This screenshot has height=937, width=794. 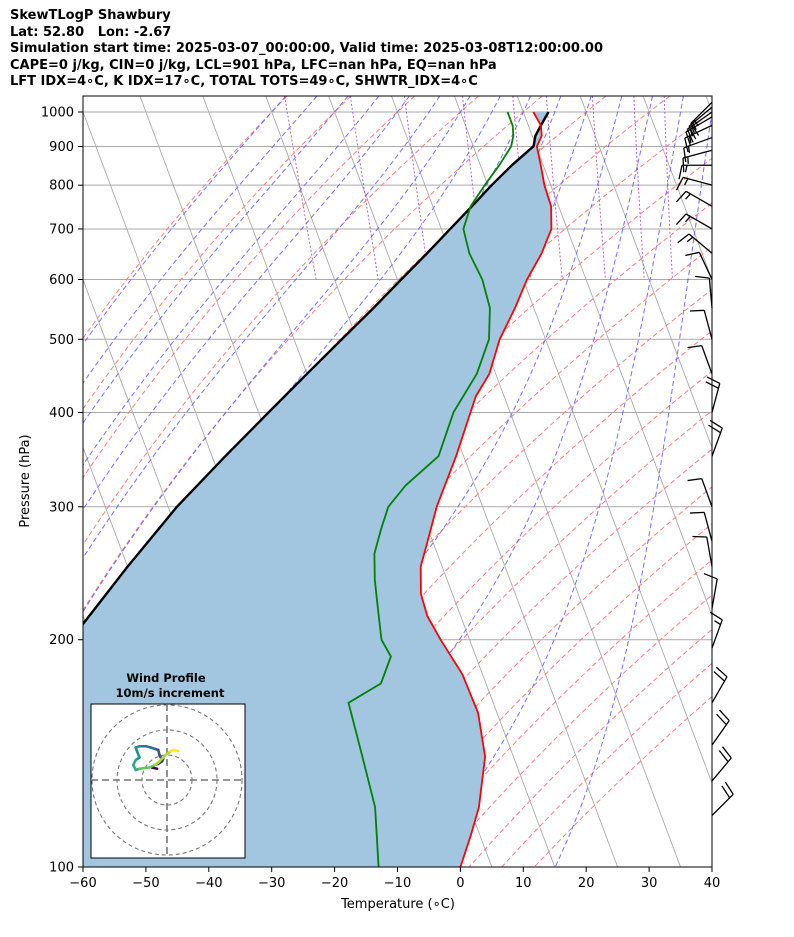 I want to click on y-tick-label: 600, so click(x=61, y=280).